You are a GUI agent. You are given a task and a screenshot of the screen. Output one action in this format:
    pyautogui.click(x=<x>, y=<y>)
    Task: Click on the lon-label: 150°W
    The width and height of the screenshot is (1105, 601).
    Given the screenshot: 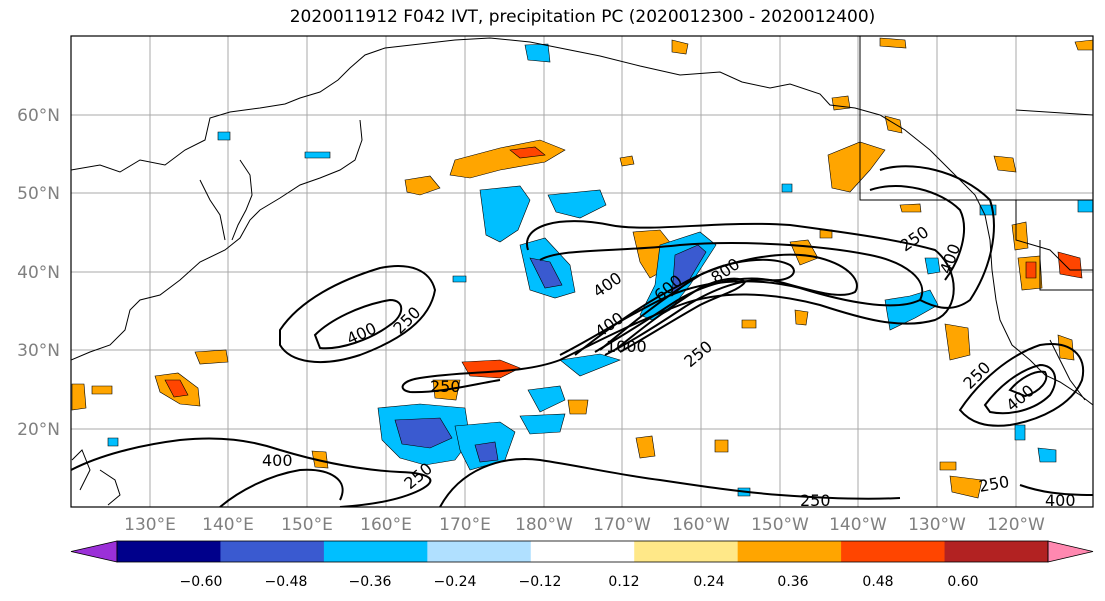 What is the action you would take?
    pyautogui.click(x=780, y=525)
    